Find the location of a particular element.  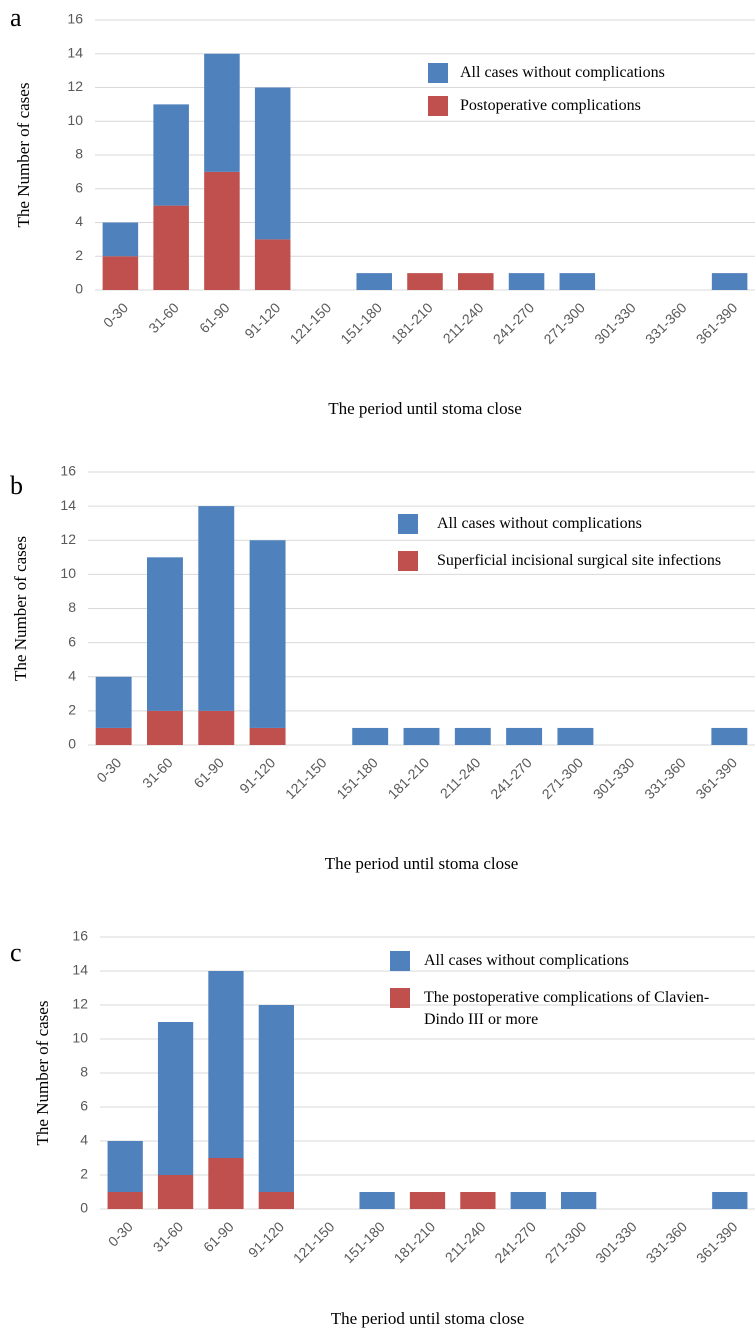

x-tick-label: 151-180 is located at coordinates (361, 323).